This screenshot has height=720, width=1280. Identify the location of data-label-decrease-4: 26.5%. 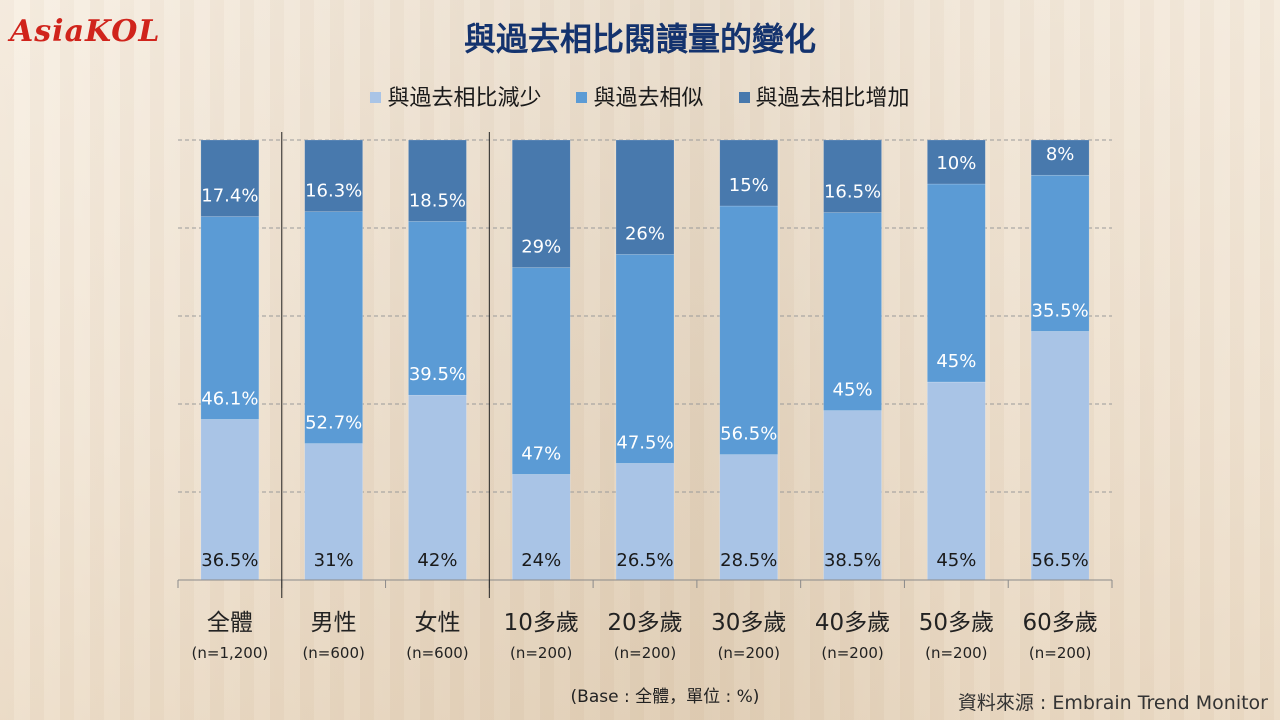
(644, 560).